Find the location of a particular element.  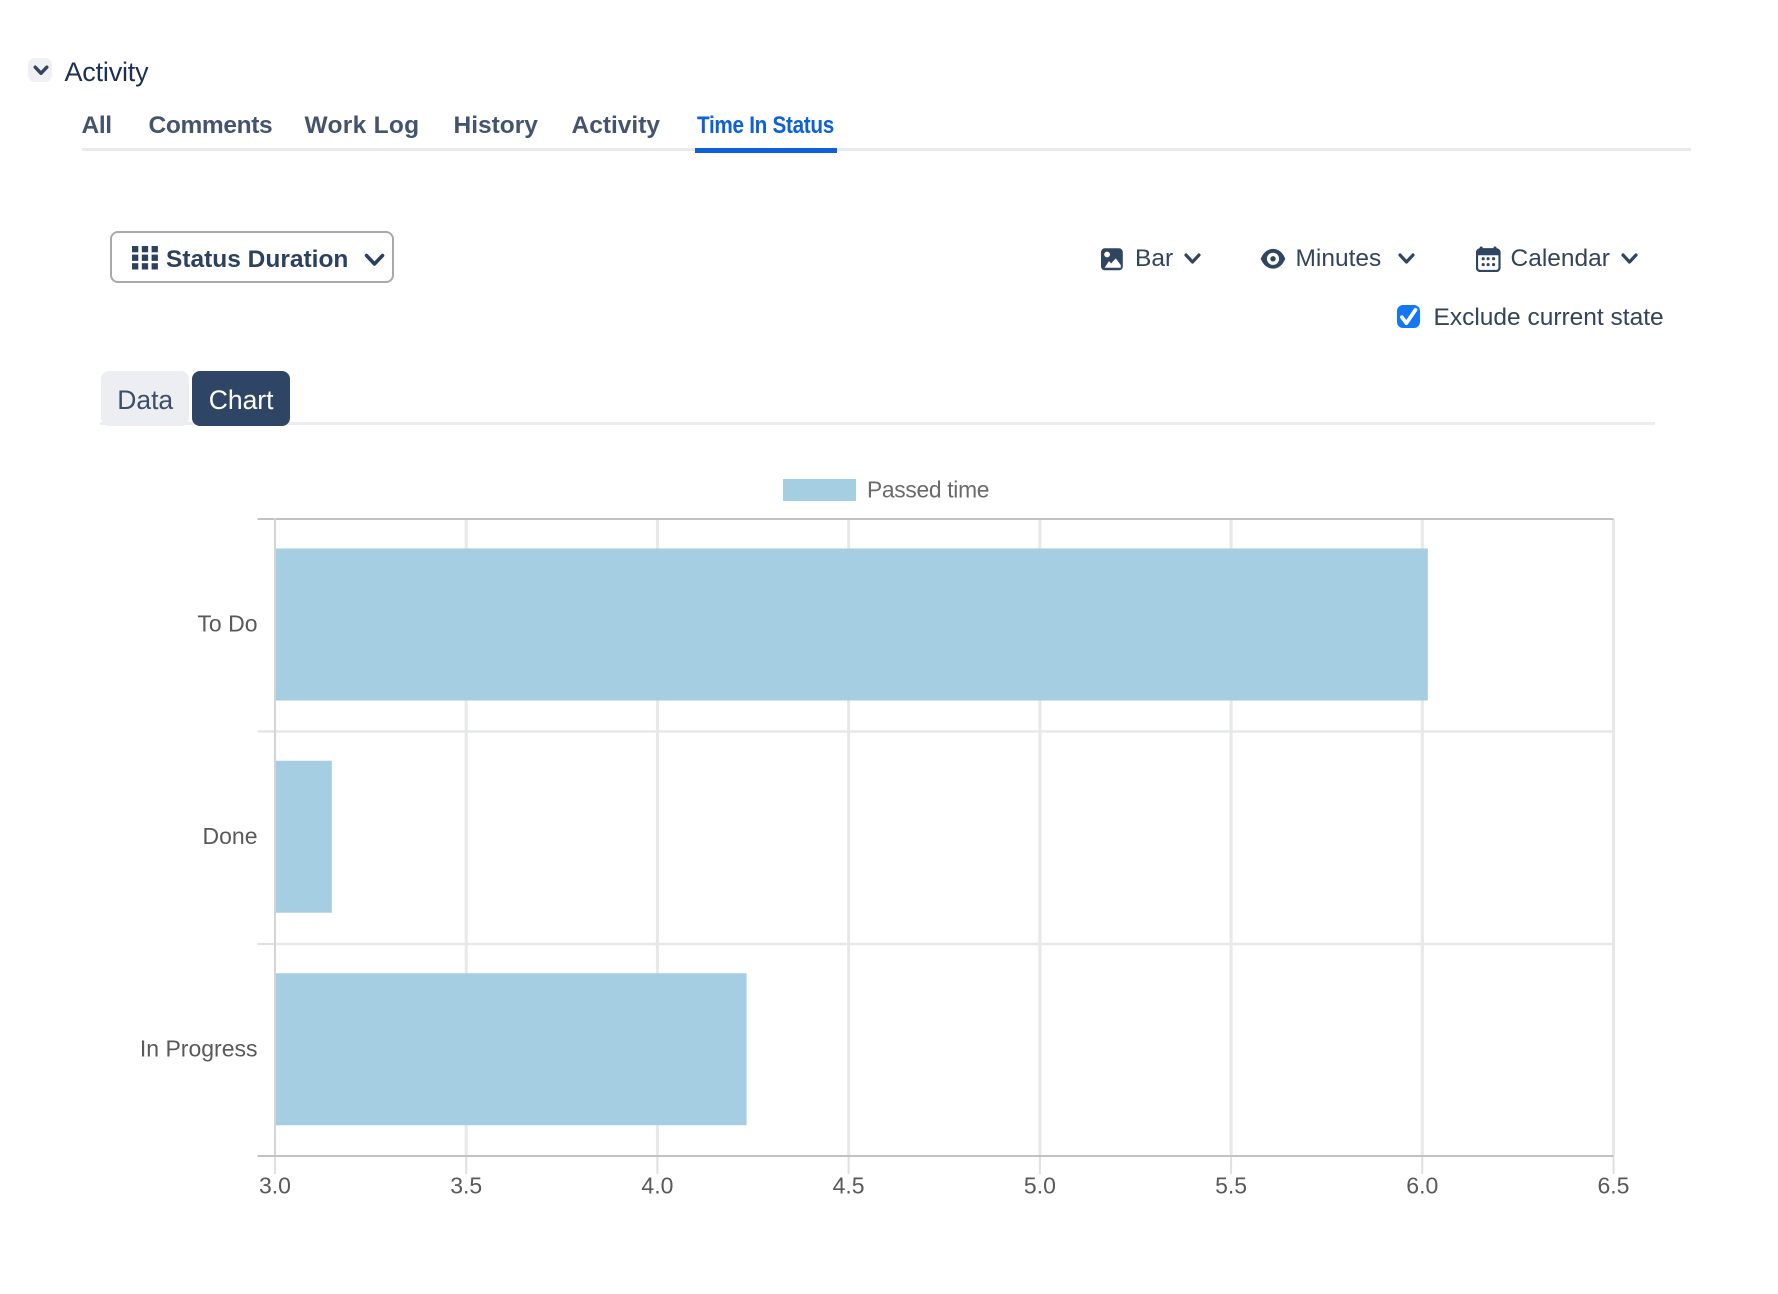

svg-text: In Progress is located at coordinates (199, 1049).